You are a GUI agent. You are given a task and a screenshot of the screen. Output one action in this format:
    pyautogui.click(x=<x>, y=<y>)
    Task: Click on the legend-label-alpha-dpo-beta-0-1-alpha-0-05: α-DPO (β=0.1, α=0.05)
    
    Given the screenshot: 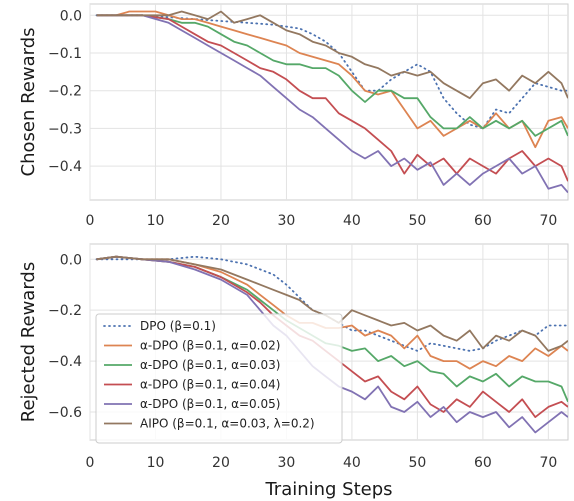 What is the action you would take?
    pyautogui.click(x=210, y=404)
    